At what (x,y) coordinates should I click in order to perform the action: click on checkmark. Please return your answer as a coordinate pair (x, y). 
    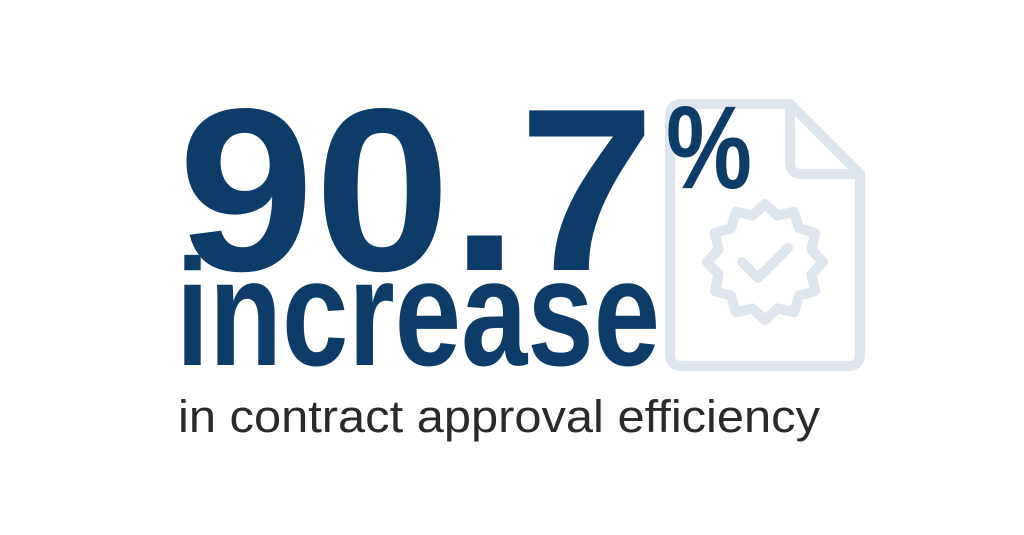
    Looking at the image, I should click on (765, 263).